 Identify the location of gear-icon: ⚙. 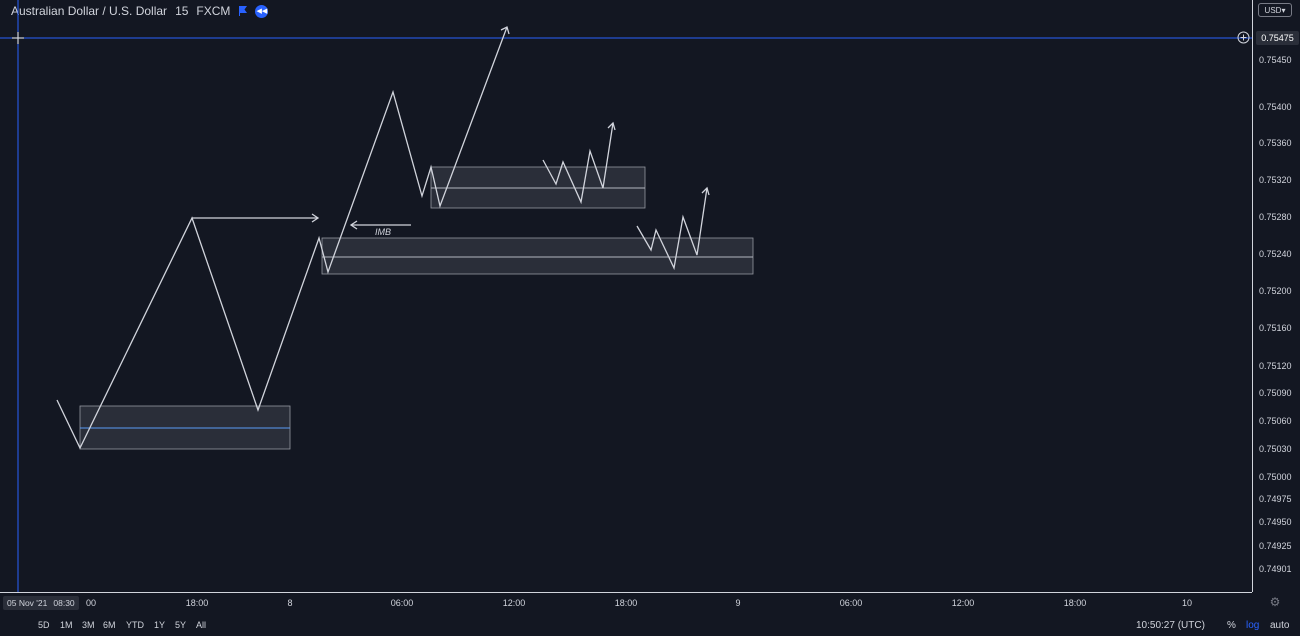
(1275, 602).